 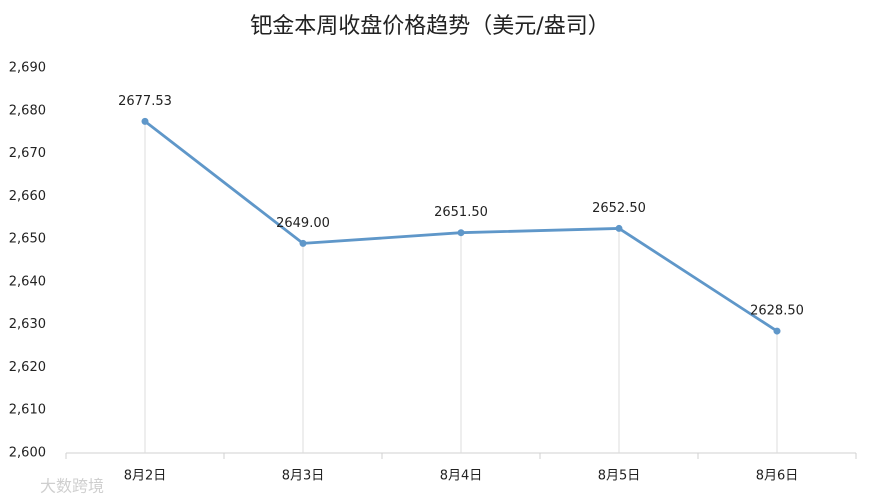 What do you see at coordinates (303, 476) in the screenshot?
I see `x-tick-label: 8月3日` at bounding box center [303, 476].